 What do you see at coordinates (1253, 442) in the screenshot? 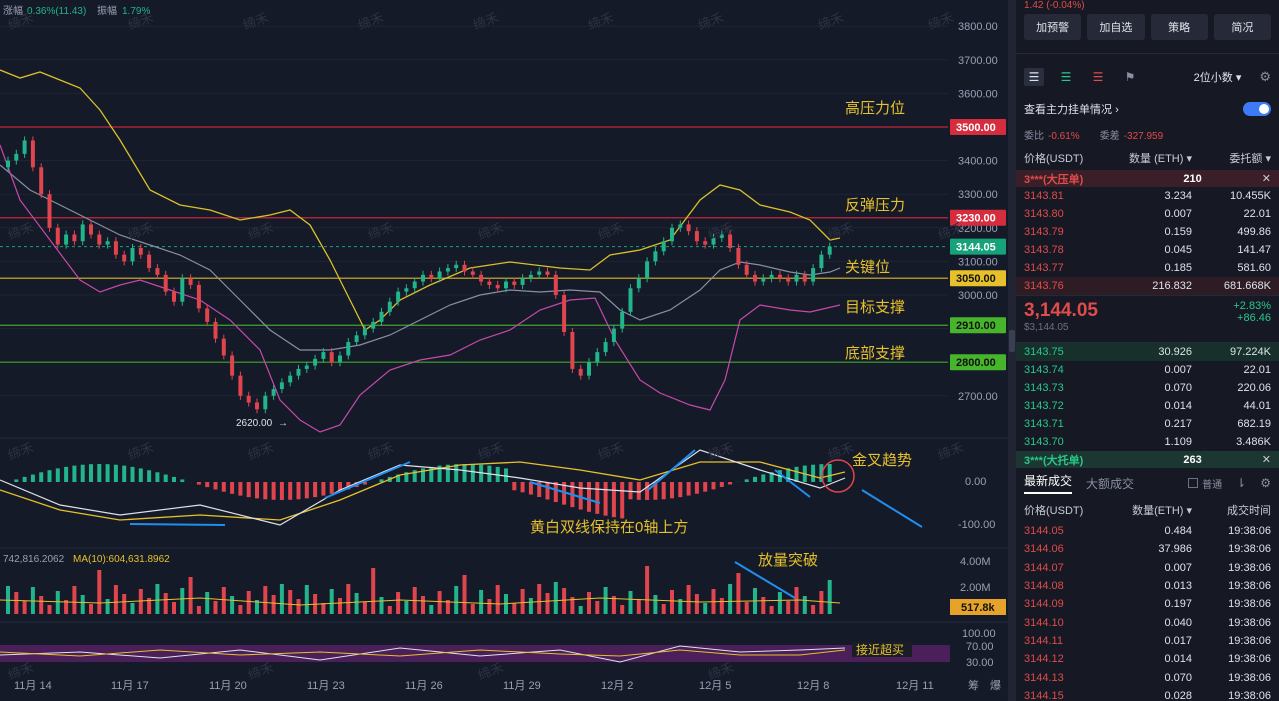
I see `bid-total: 3.486K` at bounding box center [1253, 442].